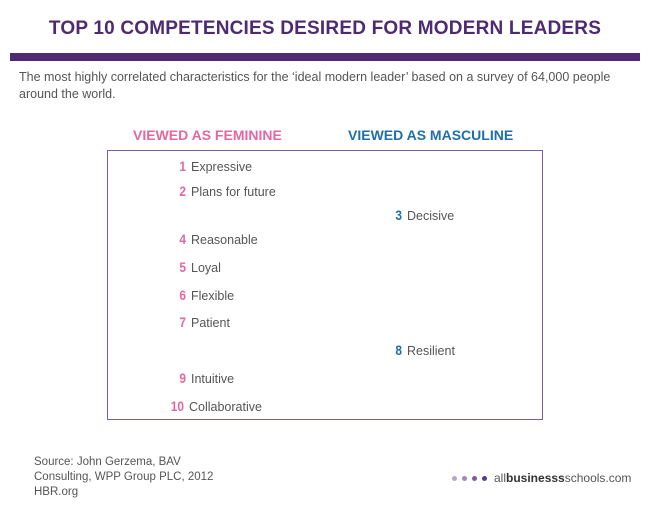 The height and width of the screenshot is (507, 650). Describe the element at coordinates (222, 167) in the screenshot. I see `competency-label: Expressive` at that location.